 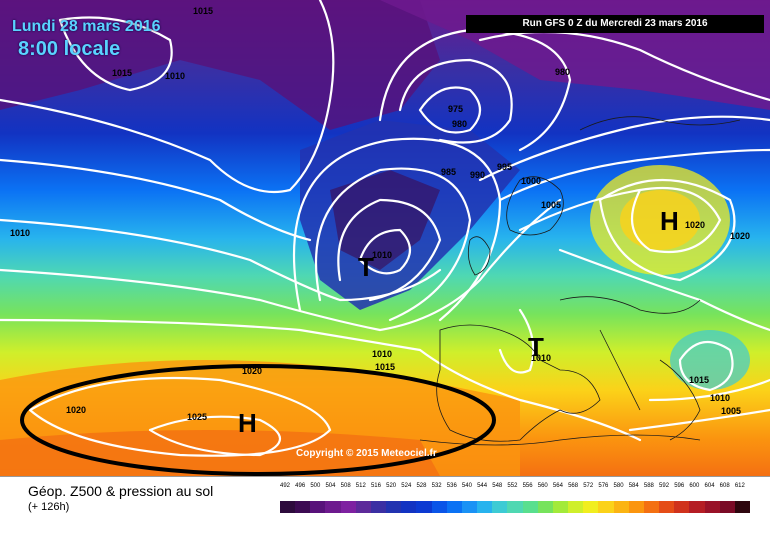 I want to click on scale-tick-label: 528, so click(x=421, y=486).